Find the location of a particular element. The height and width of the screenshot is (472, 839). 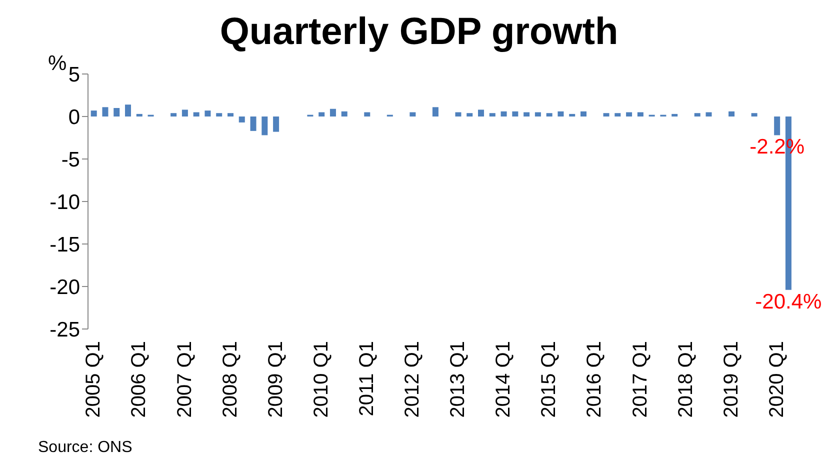

x-tick-label: 2014 Q1 is located at coordinates (503, 379).